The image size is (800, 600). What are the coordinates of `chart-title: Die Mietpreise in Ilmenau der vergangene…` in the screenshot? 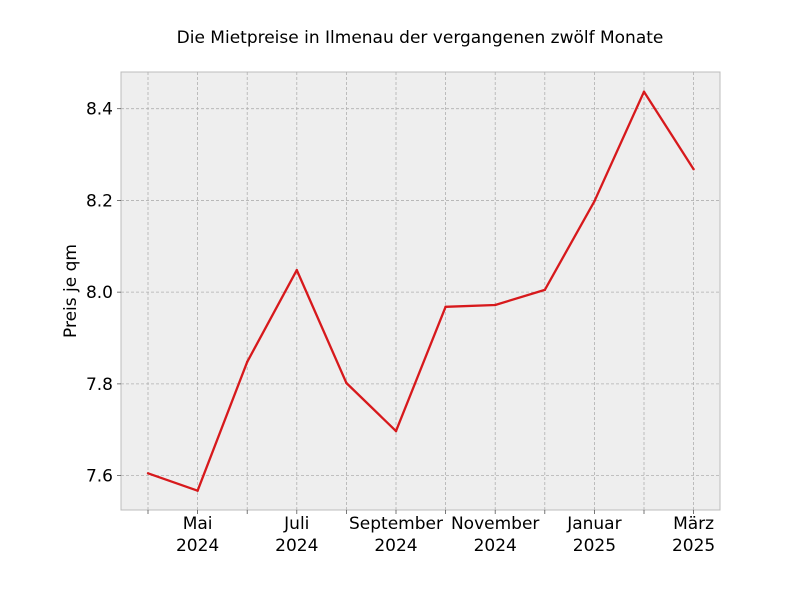 It's located at (420, 38).